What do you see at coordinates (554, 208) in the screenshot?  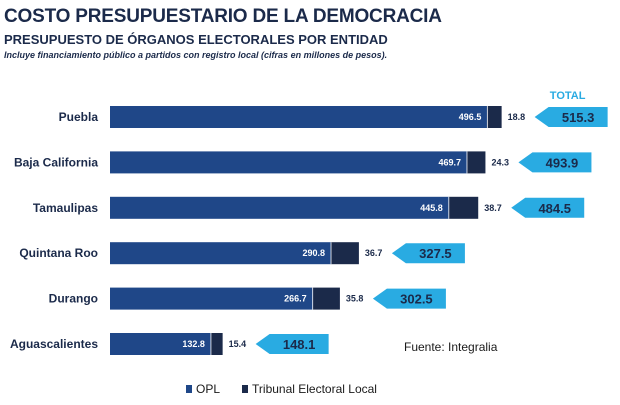 I see `total-value: 484.5` at bounding box center [554, 208].